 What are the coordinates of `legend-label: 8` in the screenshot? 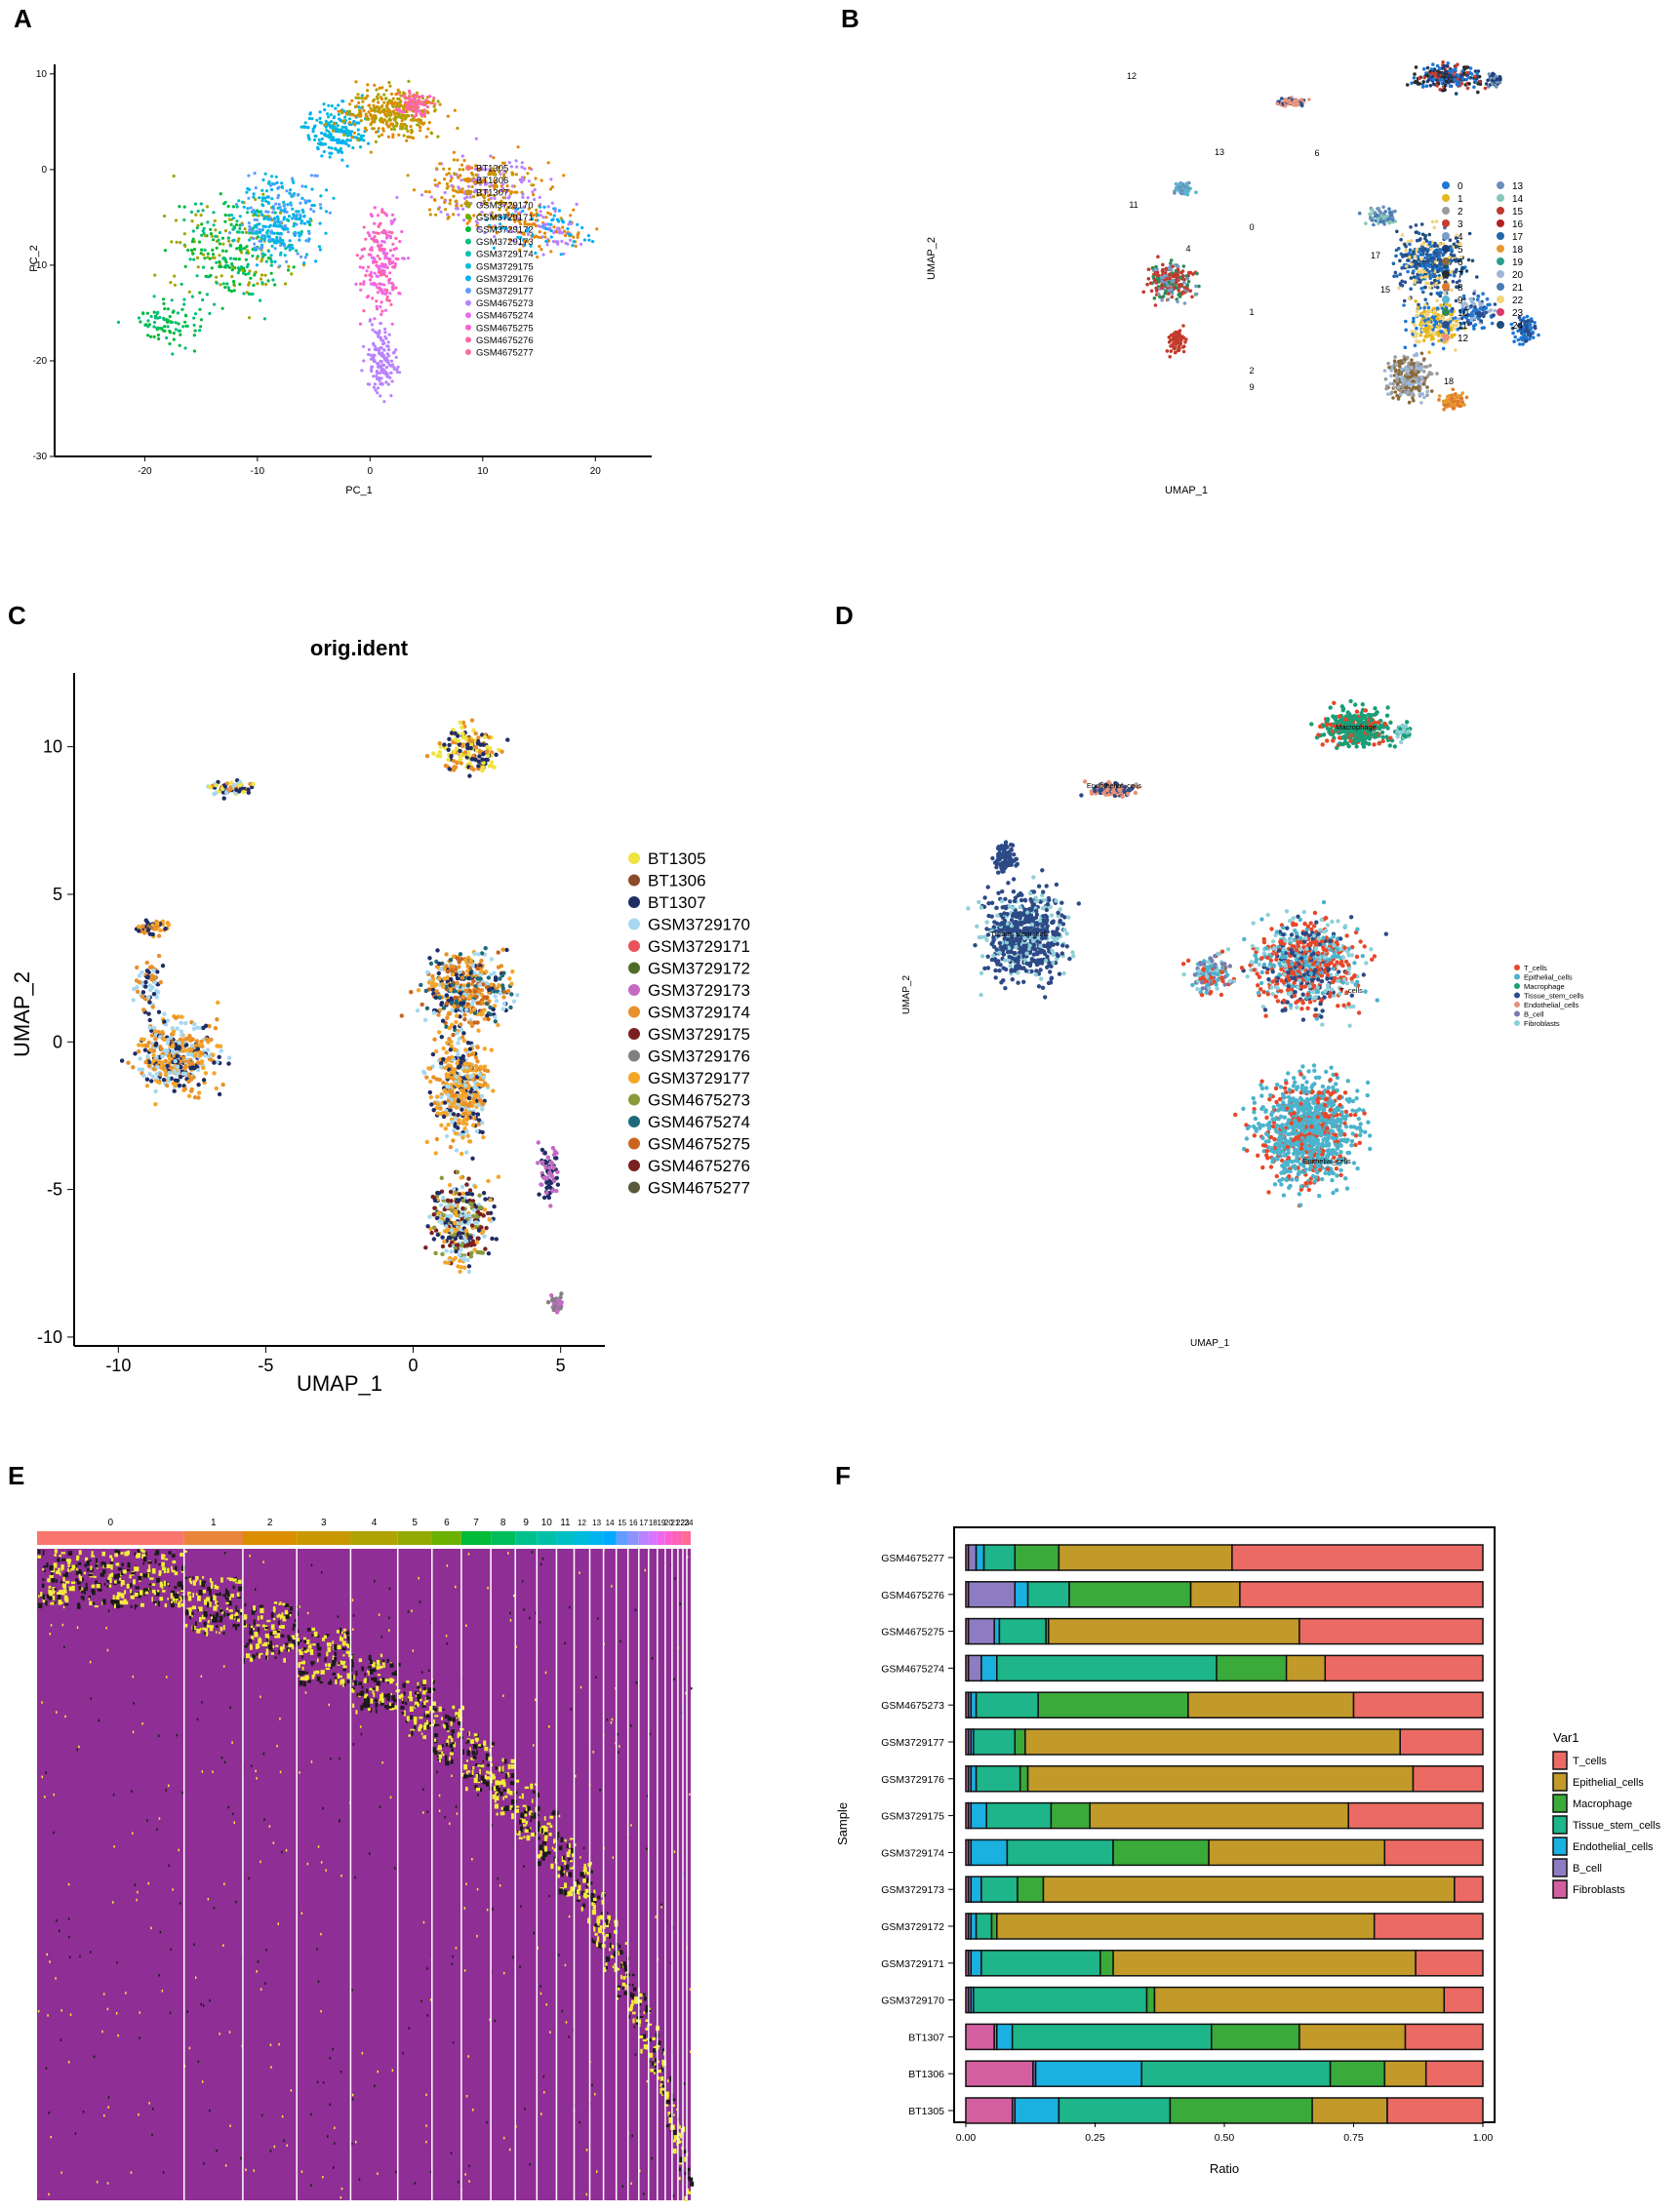 It's located at (1461, 288).